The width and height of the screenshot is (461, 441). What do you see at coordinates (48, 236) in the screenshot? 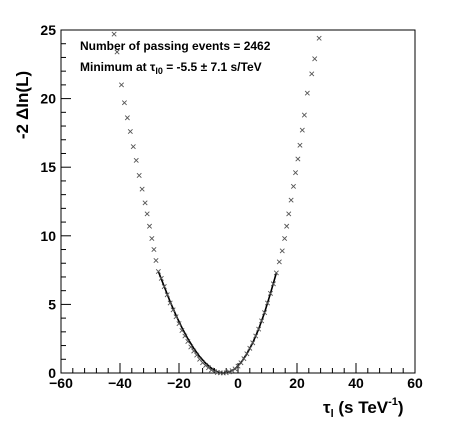
I see `y-tick-label: 10` at bounding box center [48, 236].